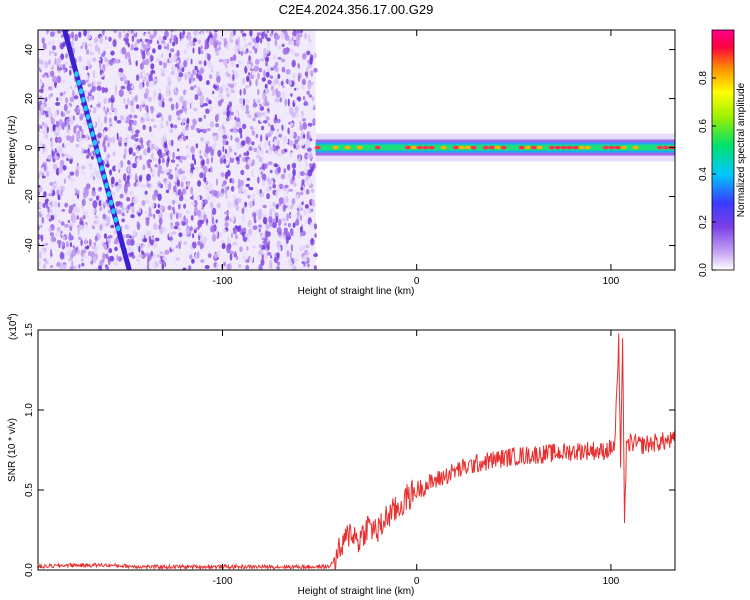  What do you see at coordinates (13, 326) in the screenshot?
I see `snr-exponent: (x104)` at bounding box center [13, 326].